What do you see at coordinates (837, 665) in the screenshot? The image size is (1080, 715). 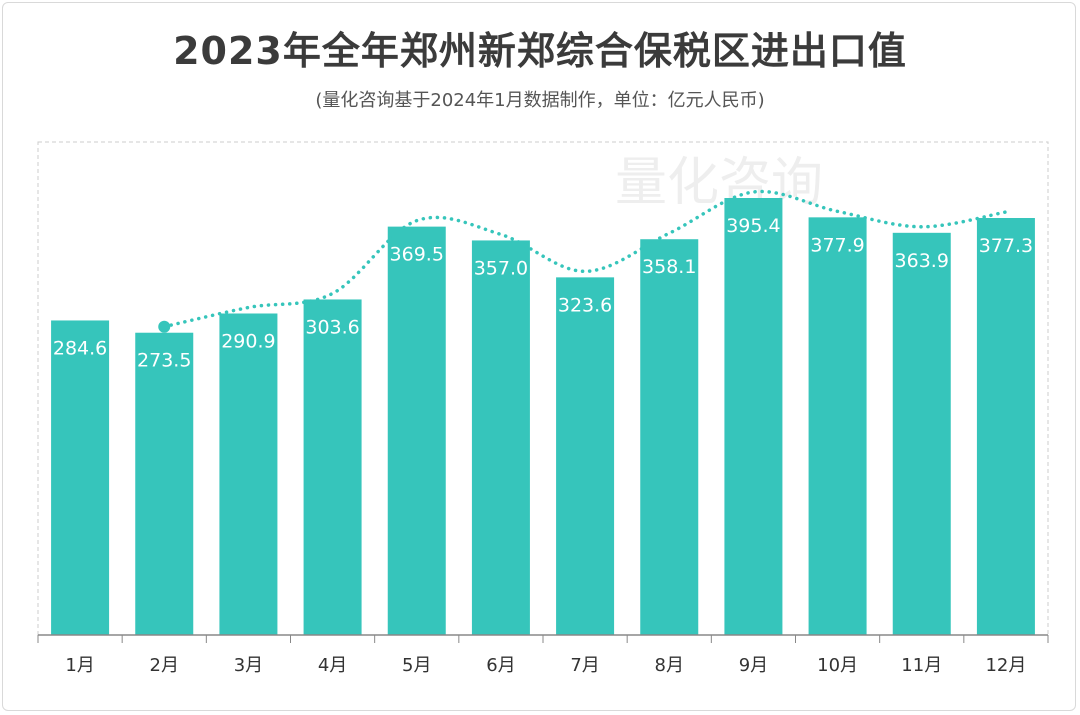 I see `x-tick-label: 10月` at bounding box center [837, 665].